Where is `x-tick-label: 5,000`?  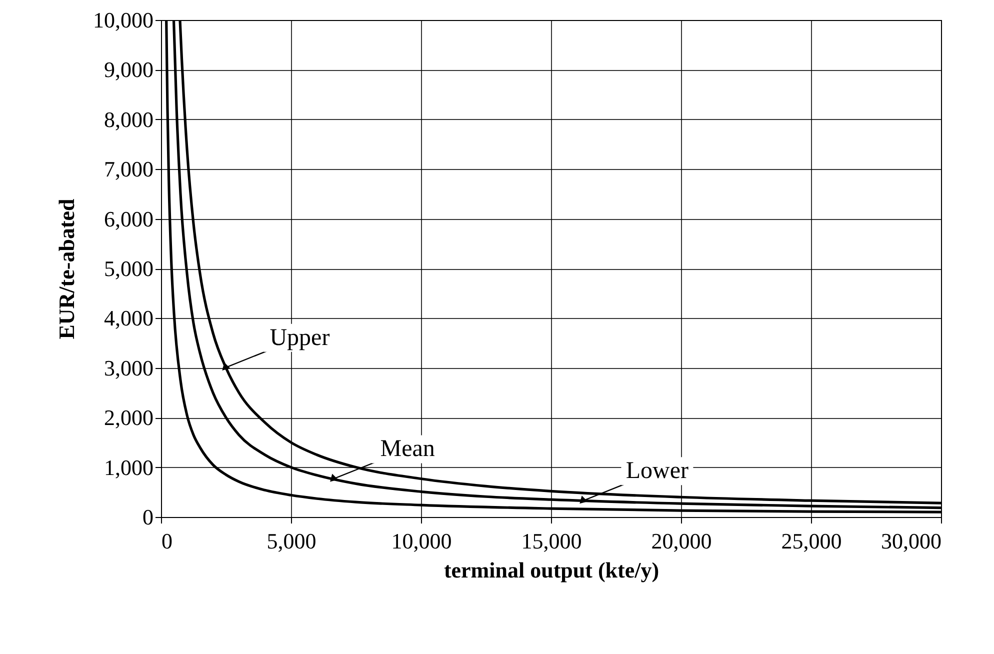 x-tick-label: 5,000 is located at coordinates (291, 541).